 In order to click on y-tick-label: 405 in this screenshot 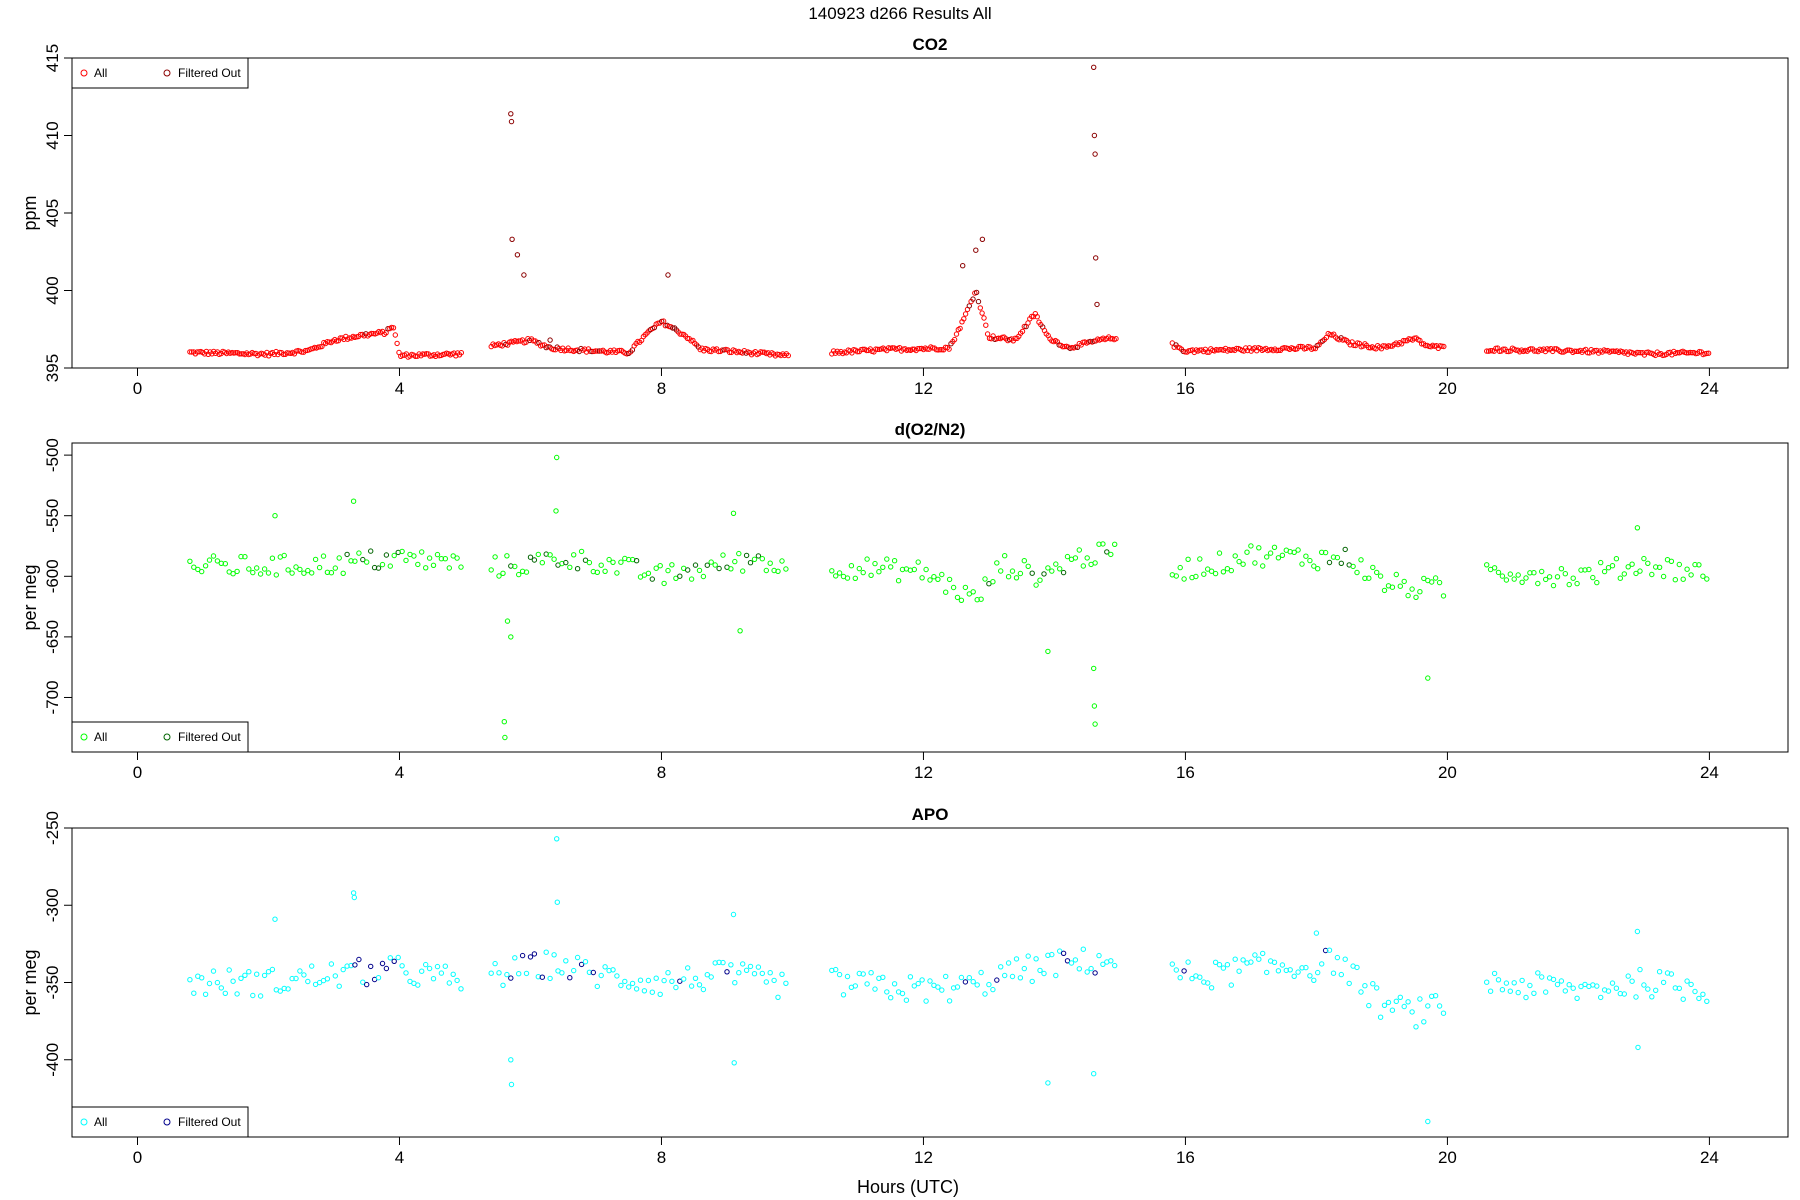, I will do `click(52, 213)`.